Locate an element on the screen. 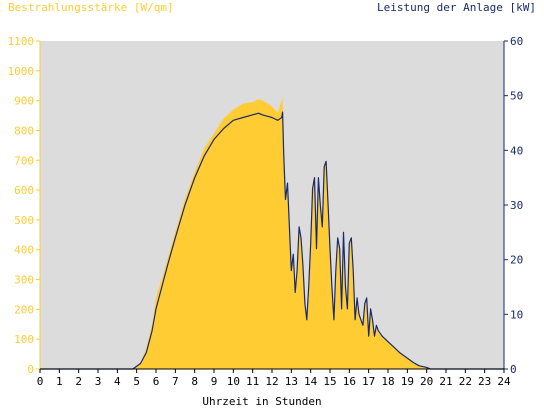 This screenshot has height=408, width=544. x-tick-label: 15 is located at coordinates (329, 381).